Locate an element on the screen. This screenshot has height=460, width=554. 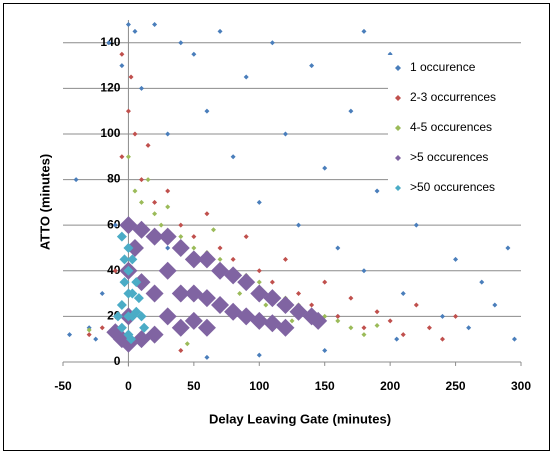
x-tick-label: 50 is located at coordinates (194, 386).